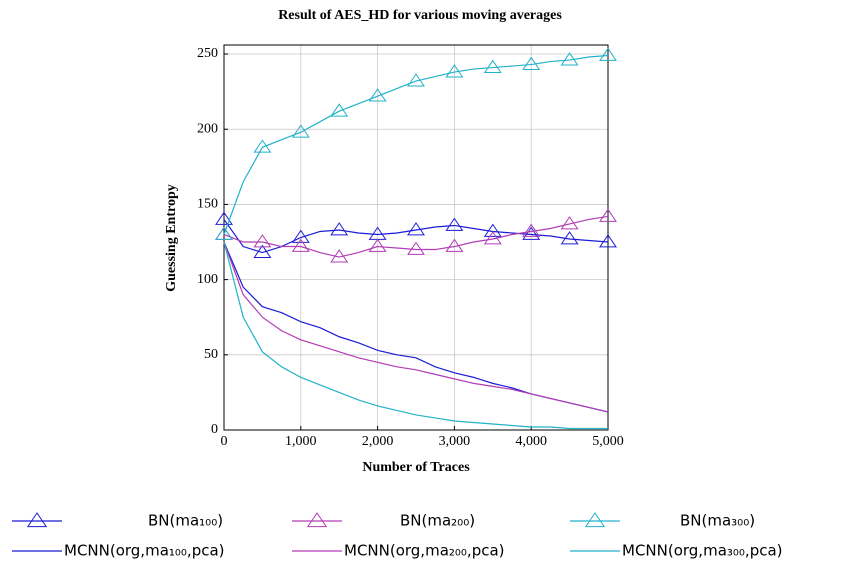  I want to click on x-tick-label: 5,000, so click(608, 441).